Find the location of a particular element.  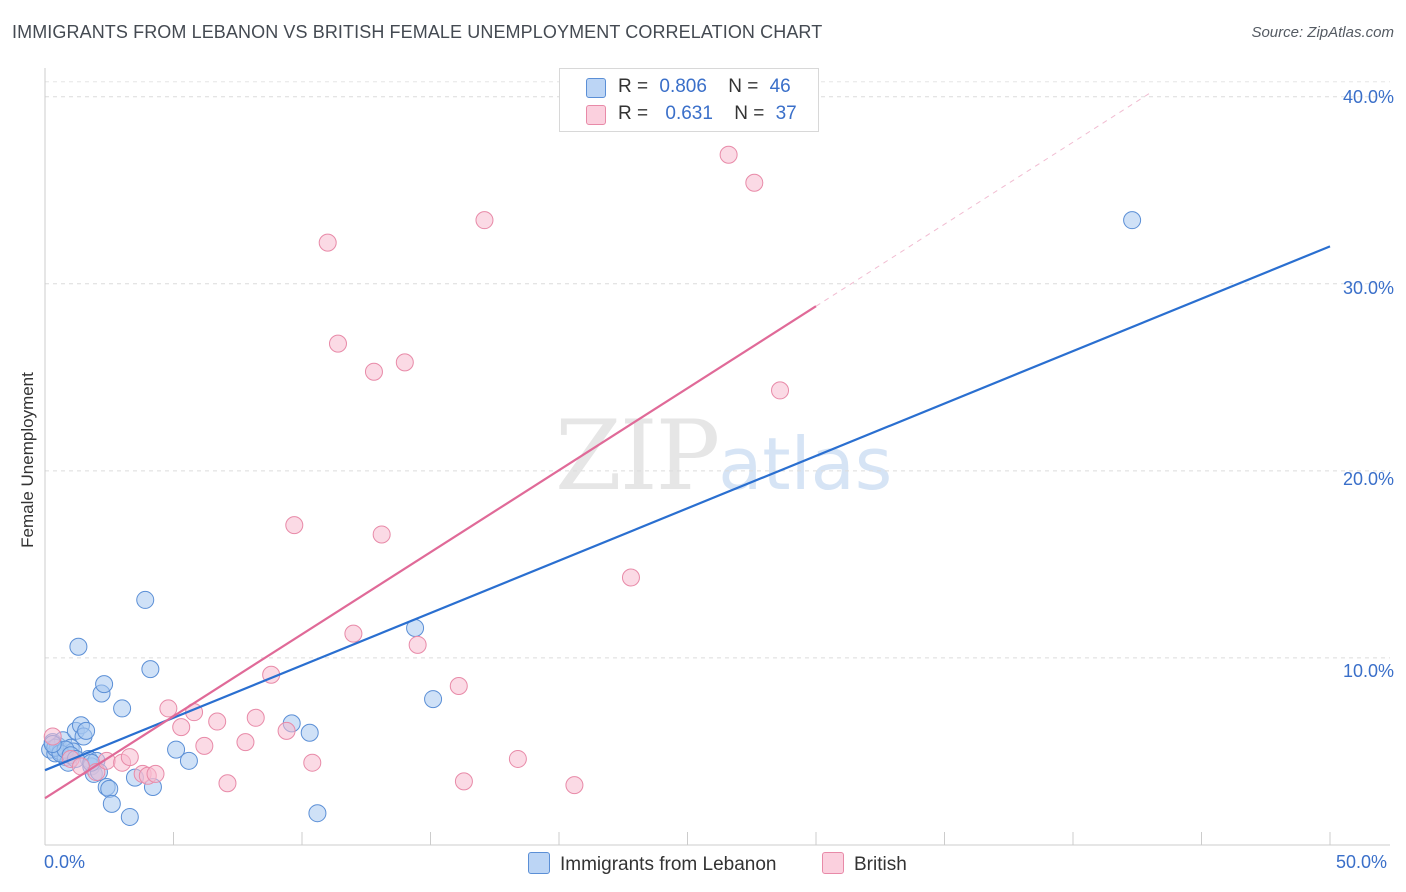

bottom-legend-british: British is located at coordinates (864, 864).